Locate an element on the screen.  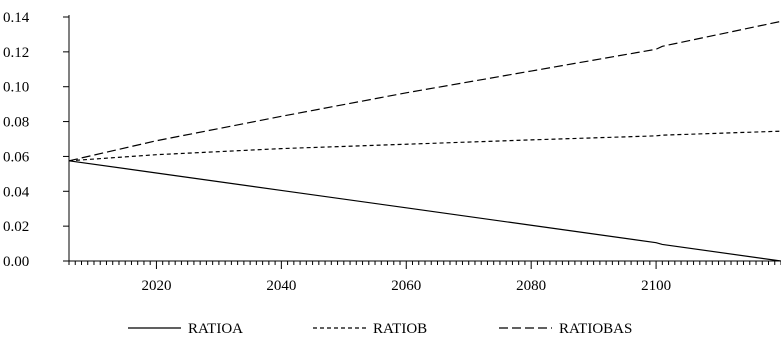
y-tick-label: 0.06 is located at coordinates (16, 157).